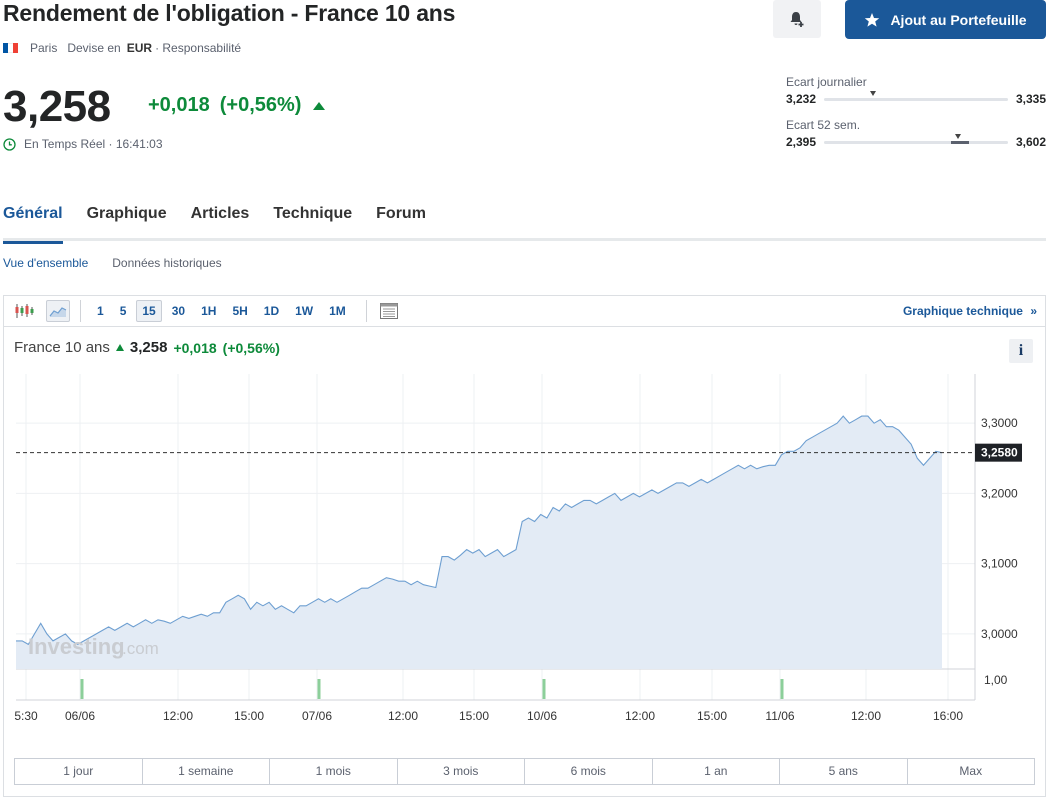 Image resolution: width=1049 pixels, height=801 pixels. Describe the element at coordinates (779, 716) in the screenshot. I see `x-tick-label: 11/06` at that location.